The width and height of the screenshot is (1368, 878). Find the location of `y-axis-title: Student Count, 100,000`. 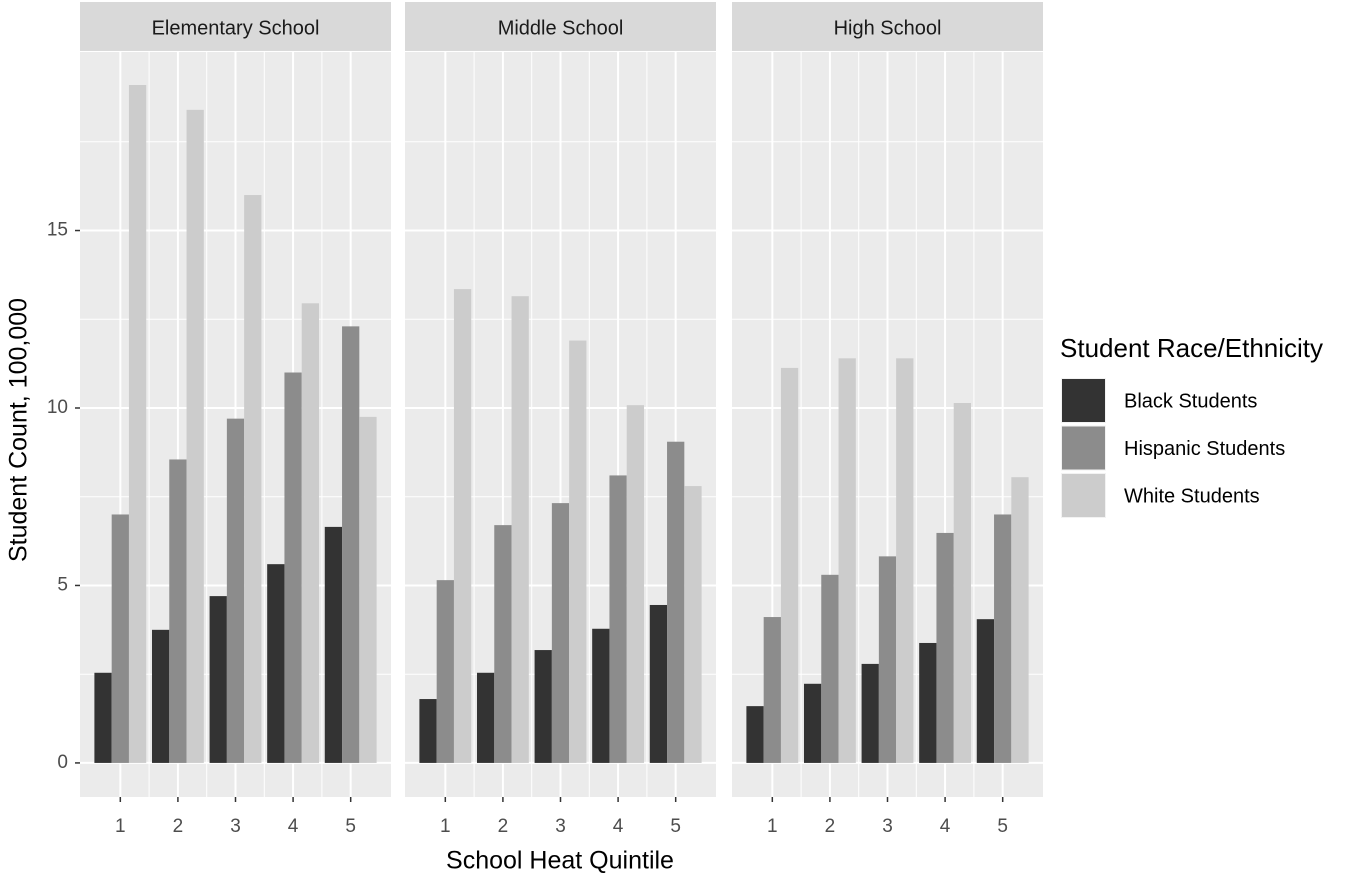

y-axis-title: Student Count, 100,000 is located at coordinates (19, 430).